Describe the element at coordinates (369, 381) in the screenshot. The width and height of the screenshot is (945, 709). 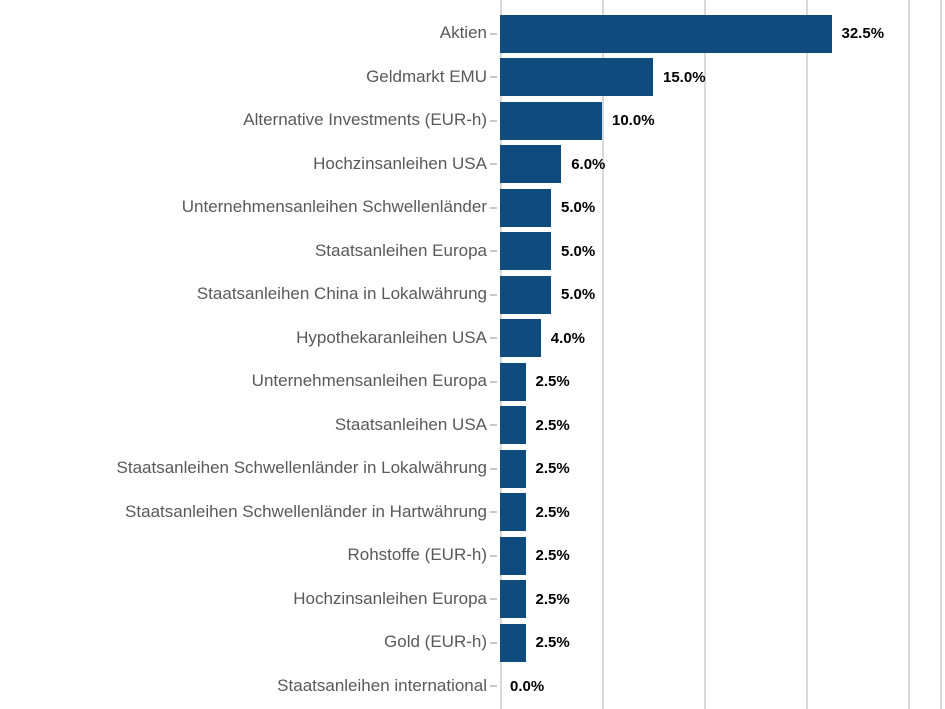
I see `category-label: Unternehmensanleihen Europa` at that location.